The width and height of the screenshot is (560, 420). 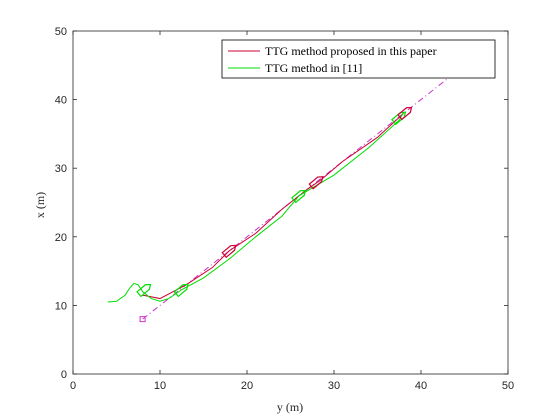 What do you see at coordinates (334, 386) in the screenshot?
I see `x-tick-label: 30` at bounding box center [334, 386].